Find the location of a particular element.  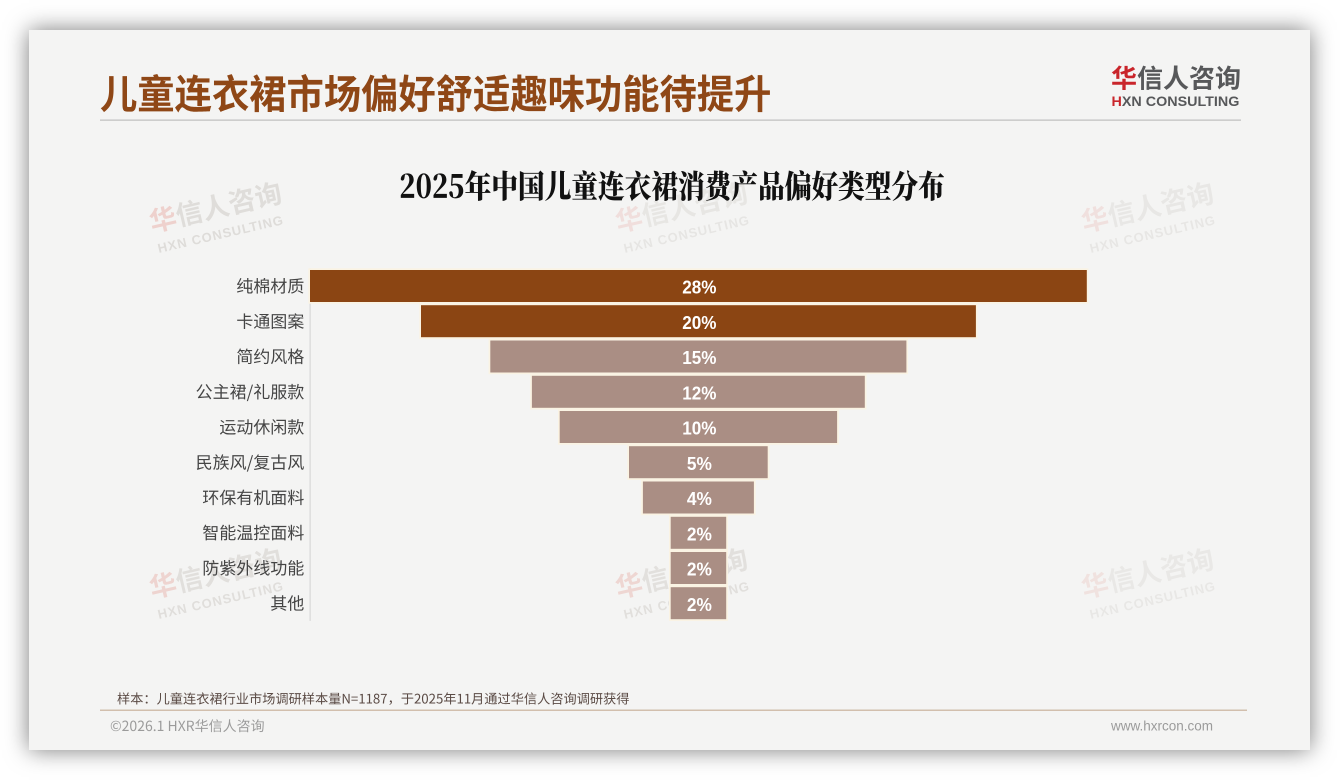

svg-text: 28% is located at coordinates (699, 288).